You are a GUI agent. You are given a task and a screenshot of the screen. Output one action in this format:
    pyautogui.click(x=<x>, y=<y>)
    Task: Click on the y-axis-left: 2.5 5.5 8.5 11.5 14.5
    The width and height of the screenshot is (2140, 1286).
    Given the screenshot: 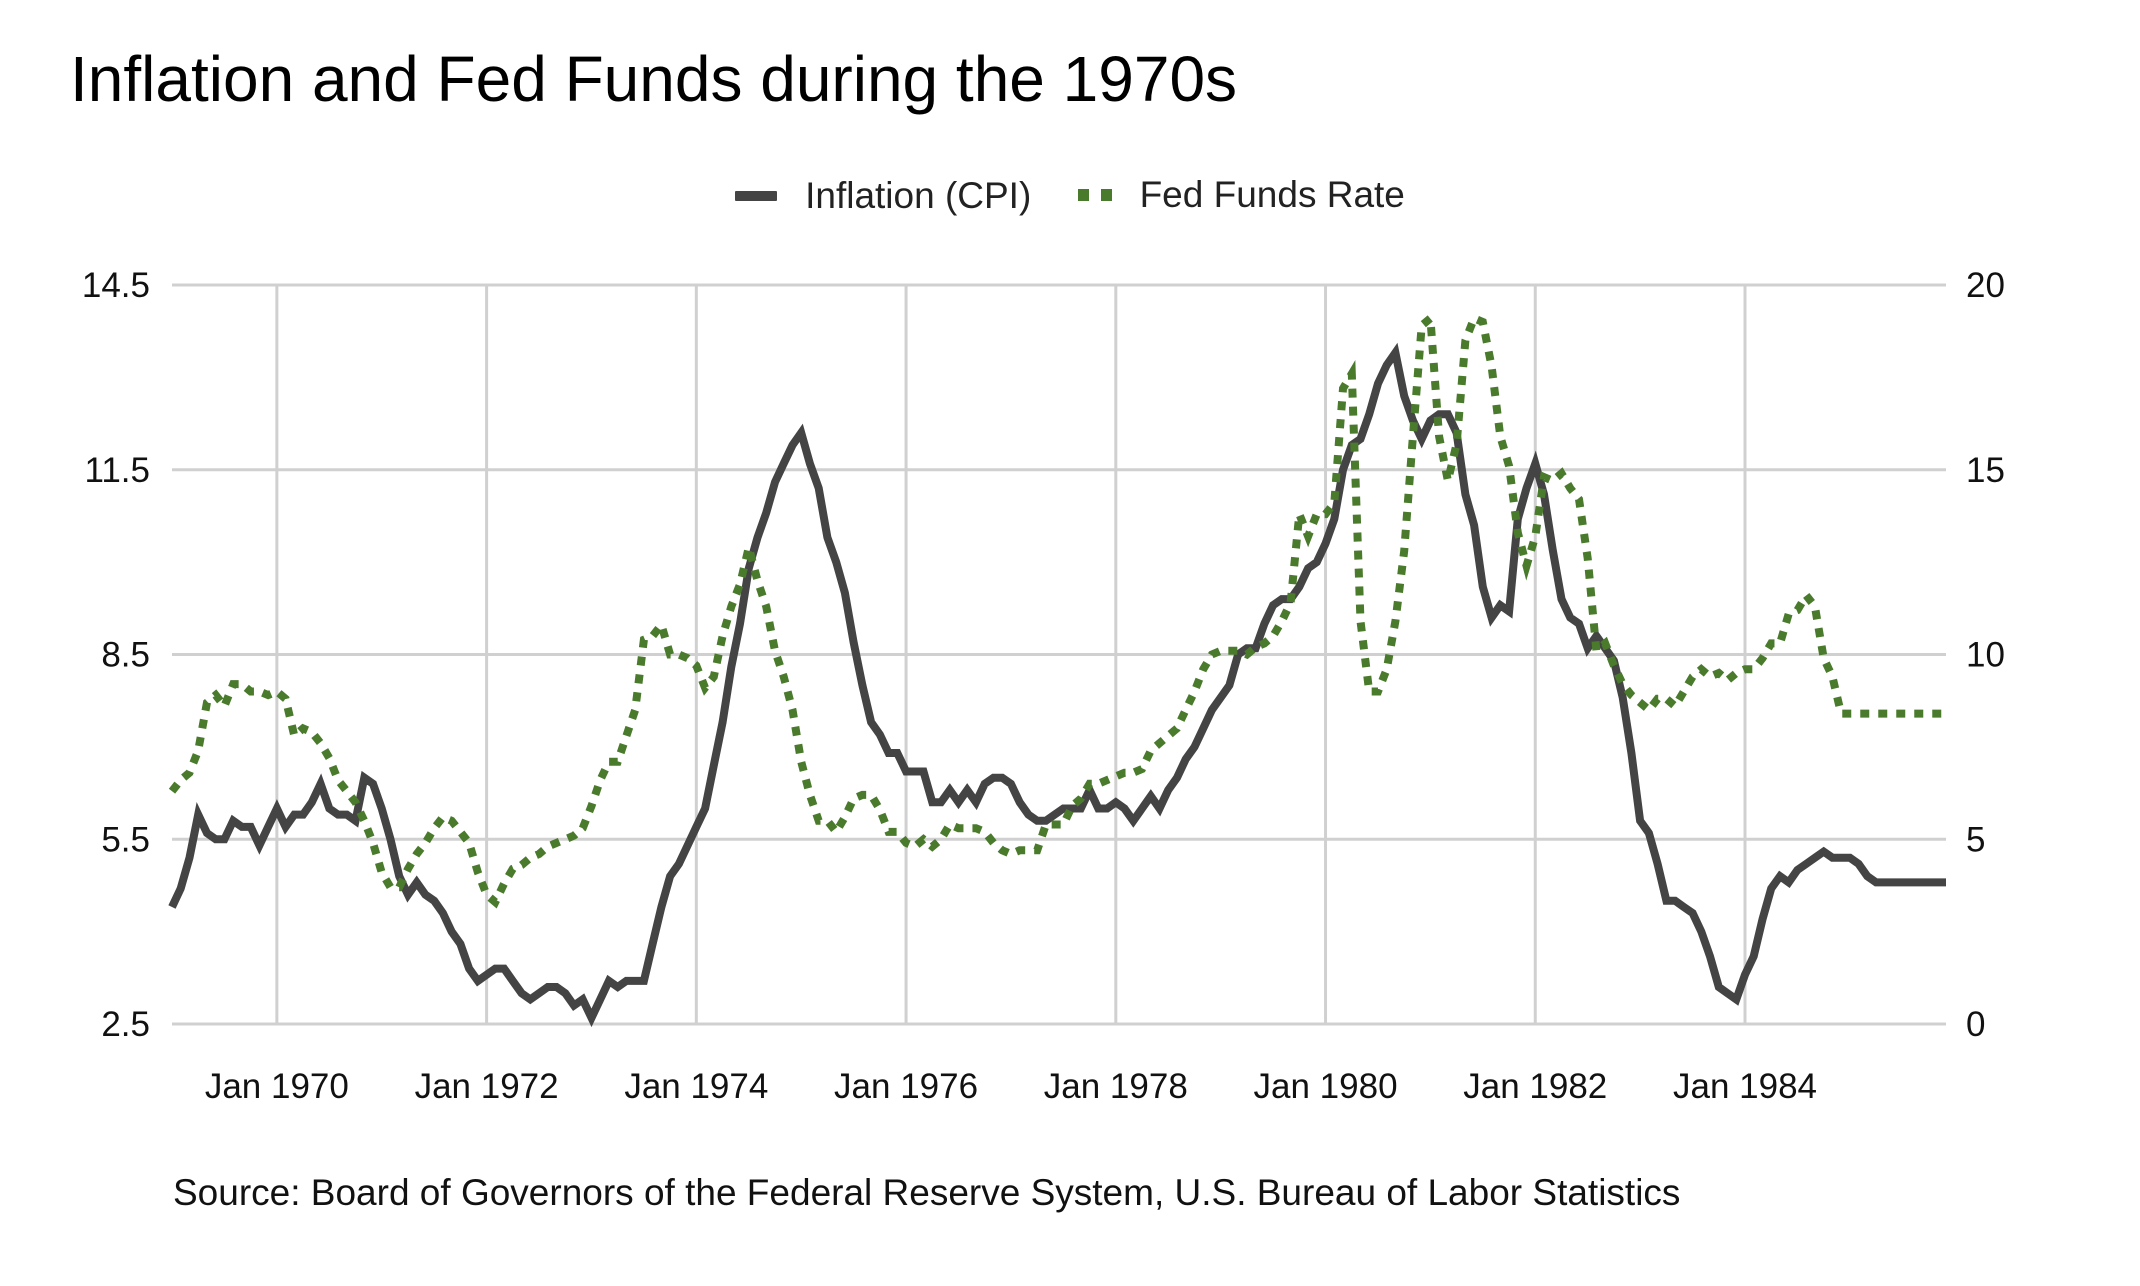 What is the action you would take?
    pyautogui.click(x=116, y=655)
    